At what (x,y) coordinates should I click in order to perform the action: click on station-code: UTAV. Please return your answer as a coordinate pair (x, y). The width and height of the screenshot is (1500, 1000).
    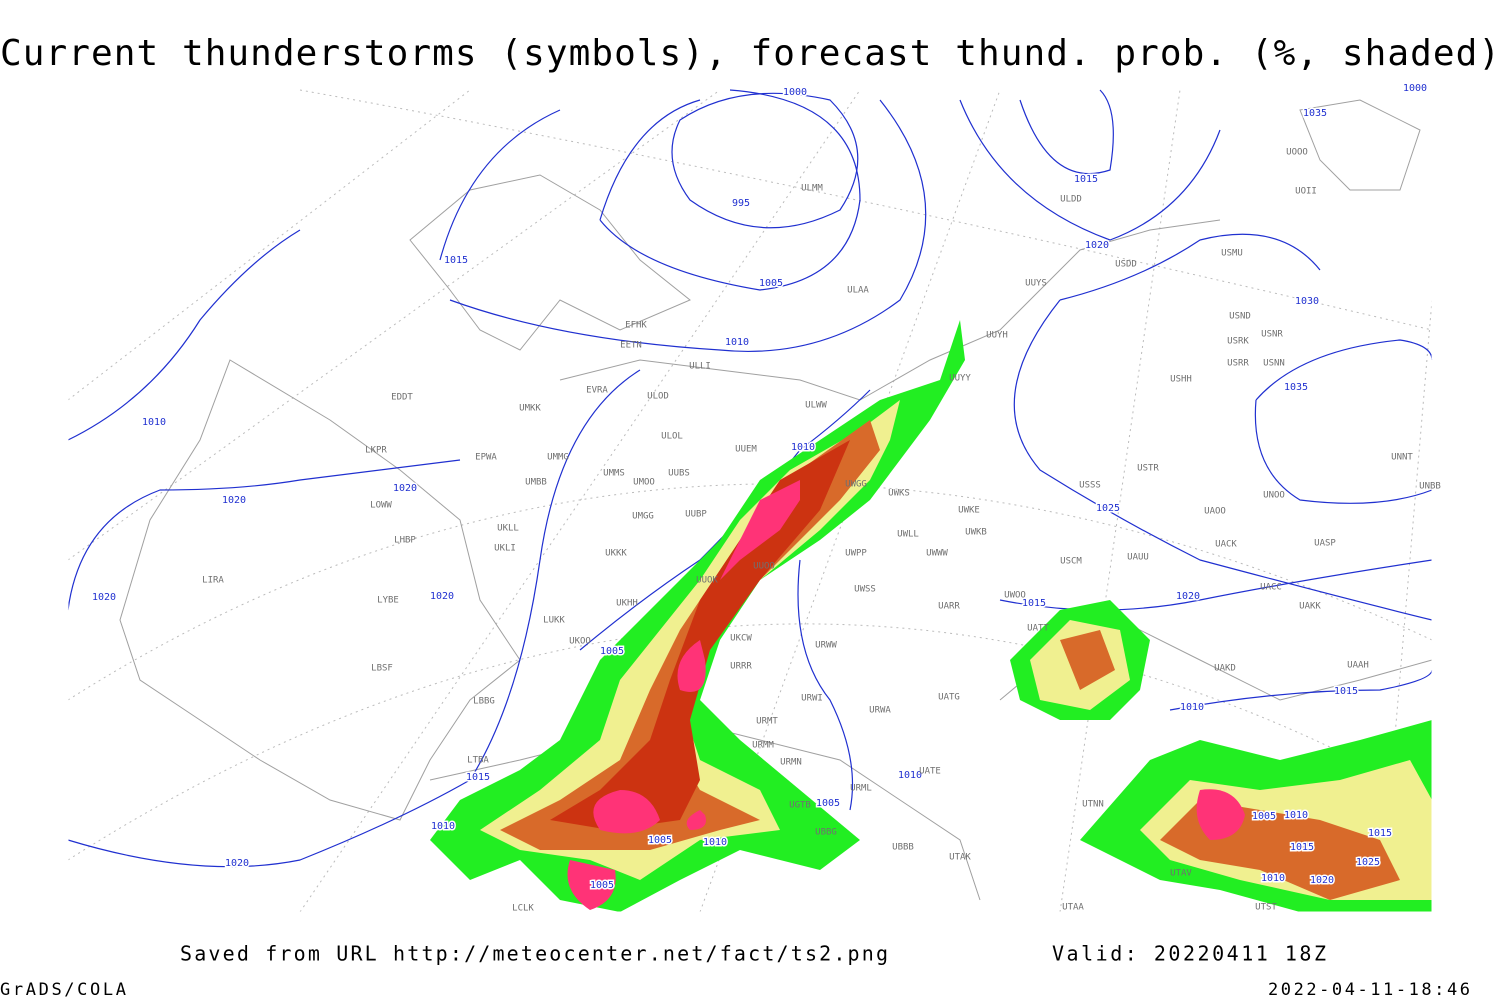
    Looking at the image, I should click on (1181, 874).